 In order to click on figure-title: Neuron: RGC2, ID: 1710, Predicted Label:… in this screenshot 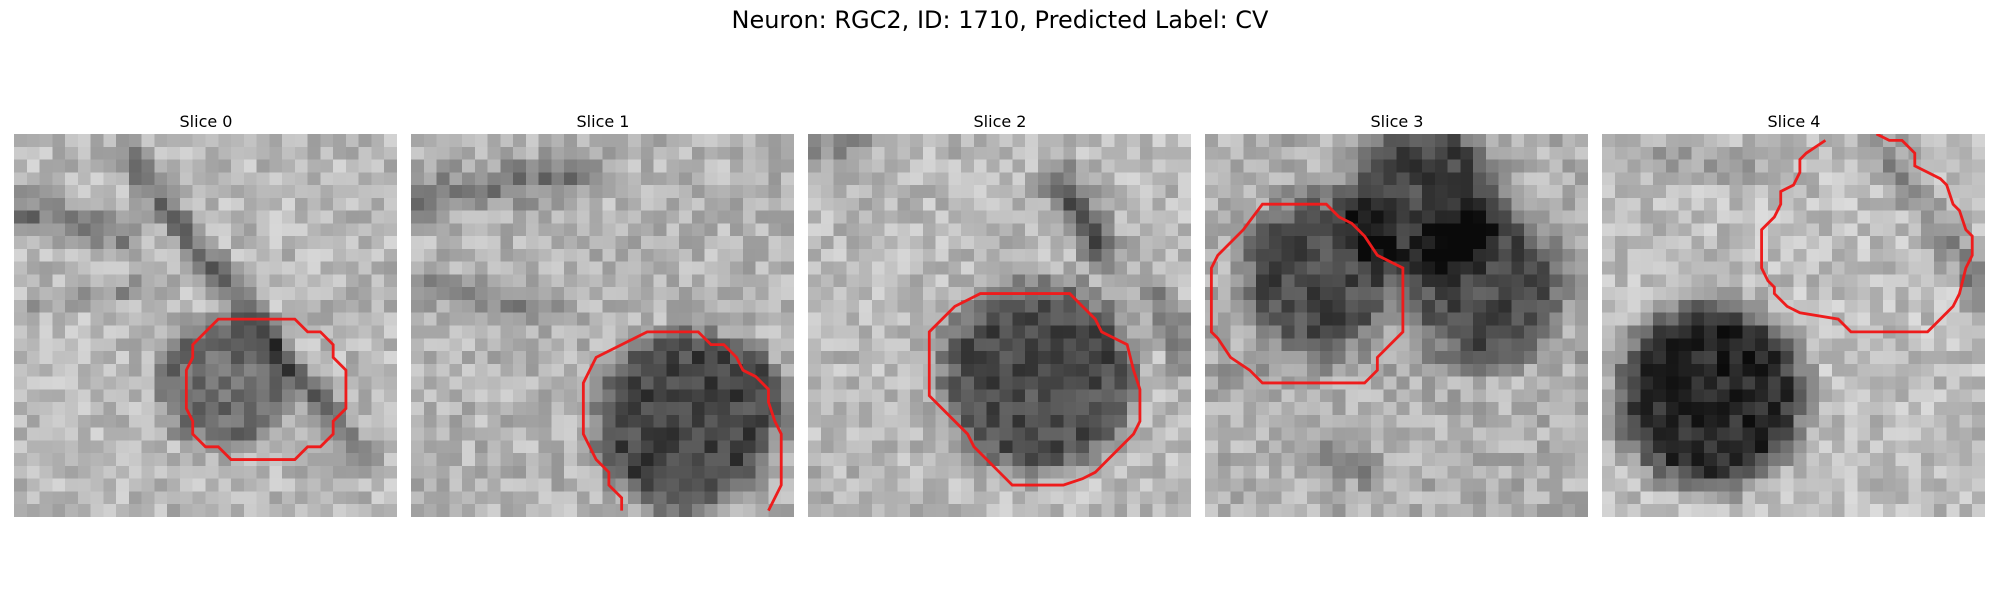, I will do `click(1000, 20)`.